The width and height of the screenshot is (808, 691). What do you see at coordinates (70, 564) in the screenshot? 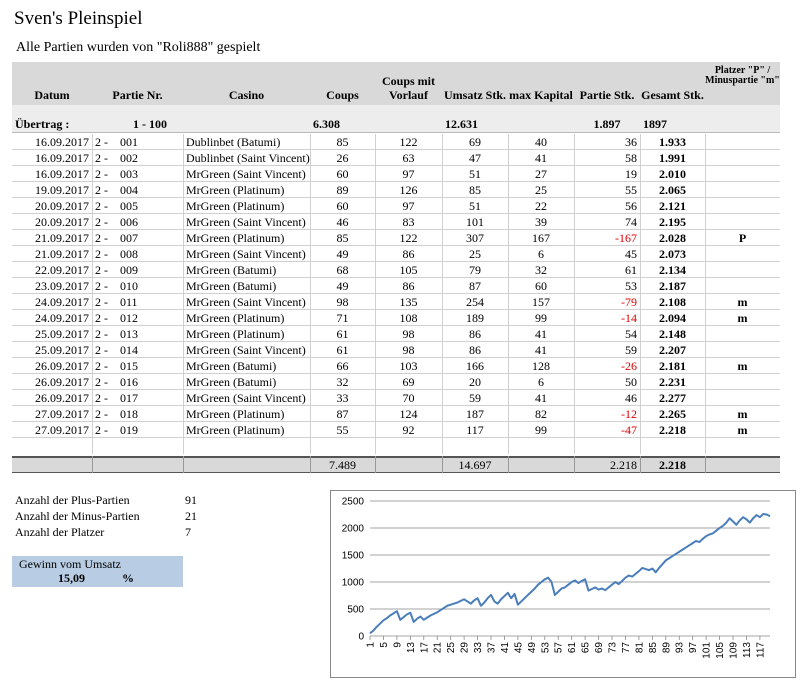
I see `gain-label: Gewinn vom Umsatz` at bounding box center [70, 564].